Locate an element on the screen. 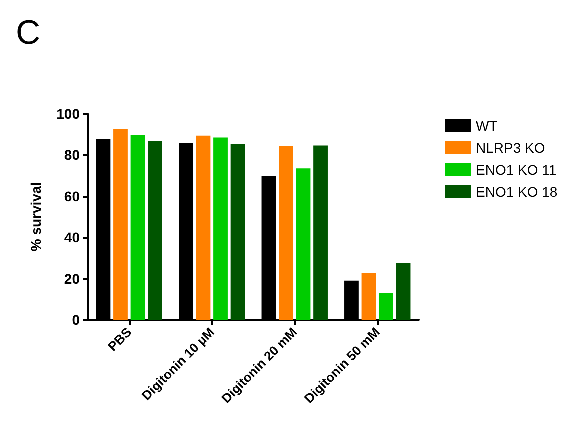 This screenshot has height=439, width=577. legend-label: ENO1 KO 18 is located at coordinates (517, 192).